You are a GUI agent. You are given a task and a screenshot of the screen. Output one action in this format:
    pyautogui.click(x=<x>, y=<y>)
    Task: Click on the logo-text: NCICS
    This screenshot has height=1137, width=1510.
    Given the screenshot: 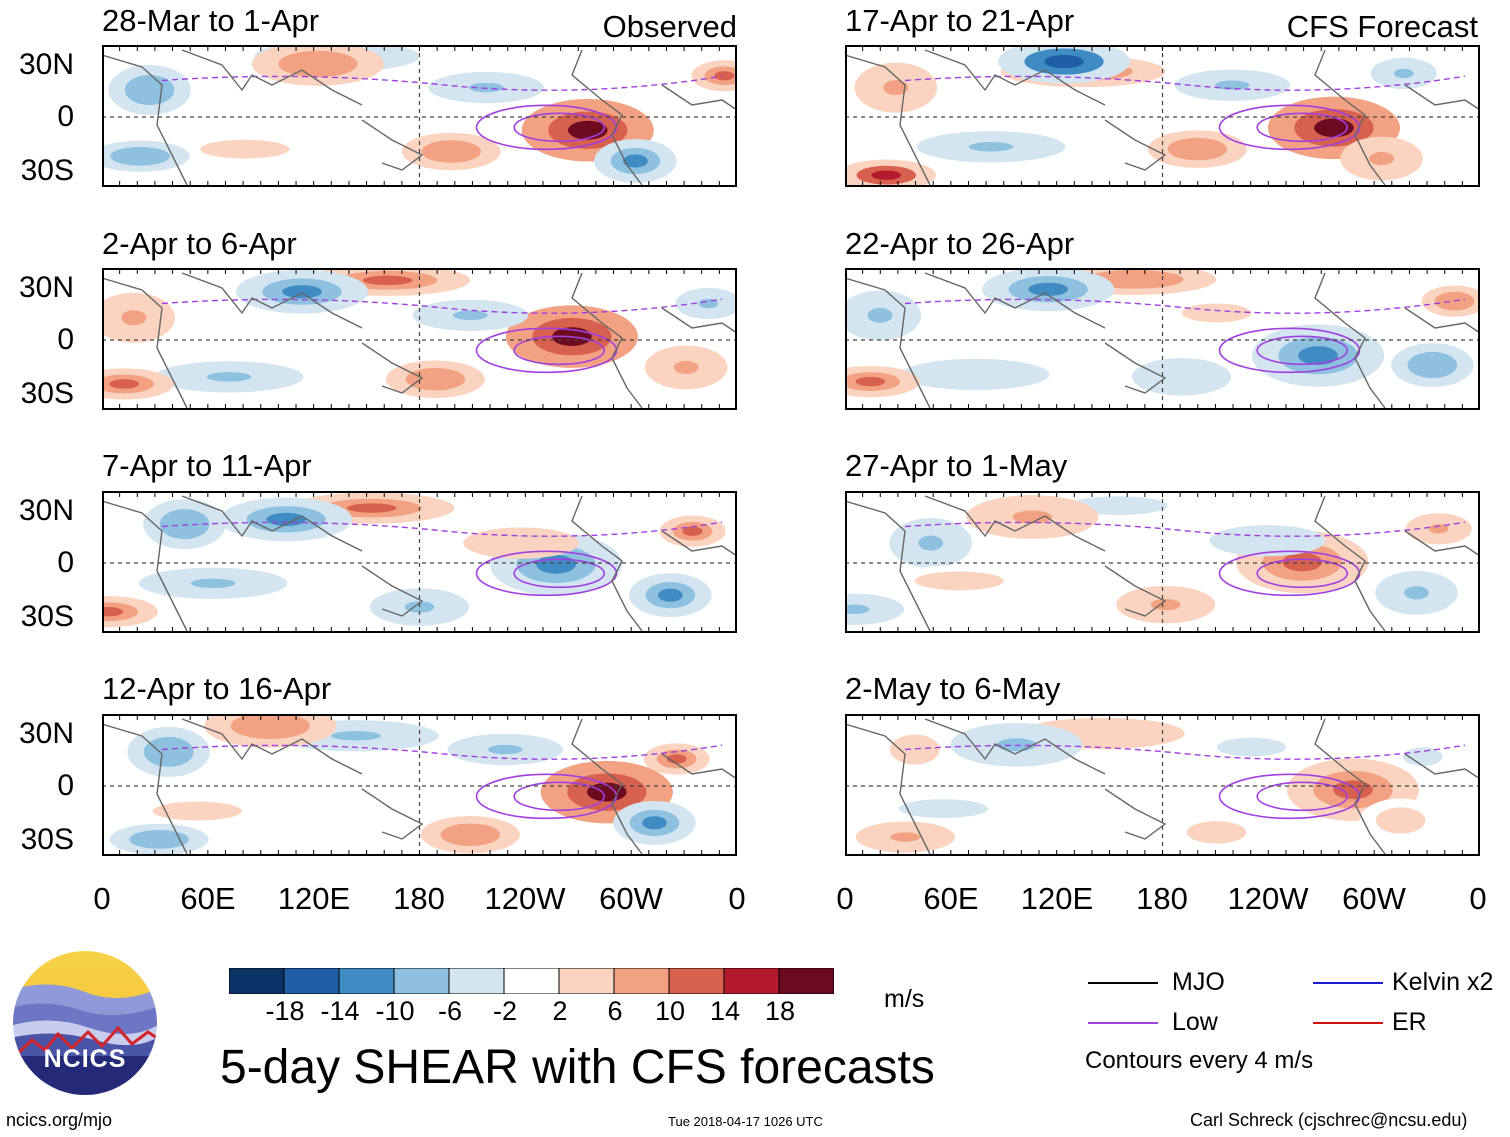 What is the action you would take?
    pyautogui.click(x=85, y=1059)
    